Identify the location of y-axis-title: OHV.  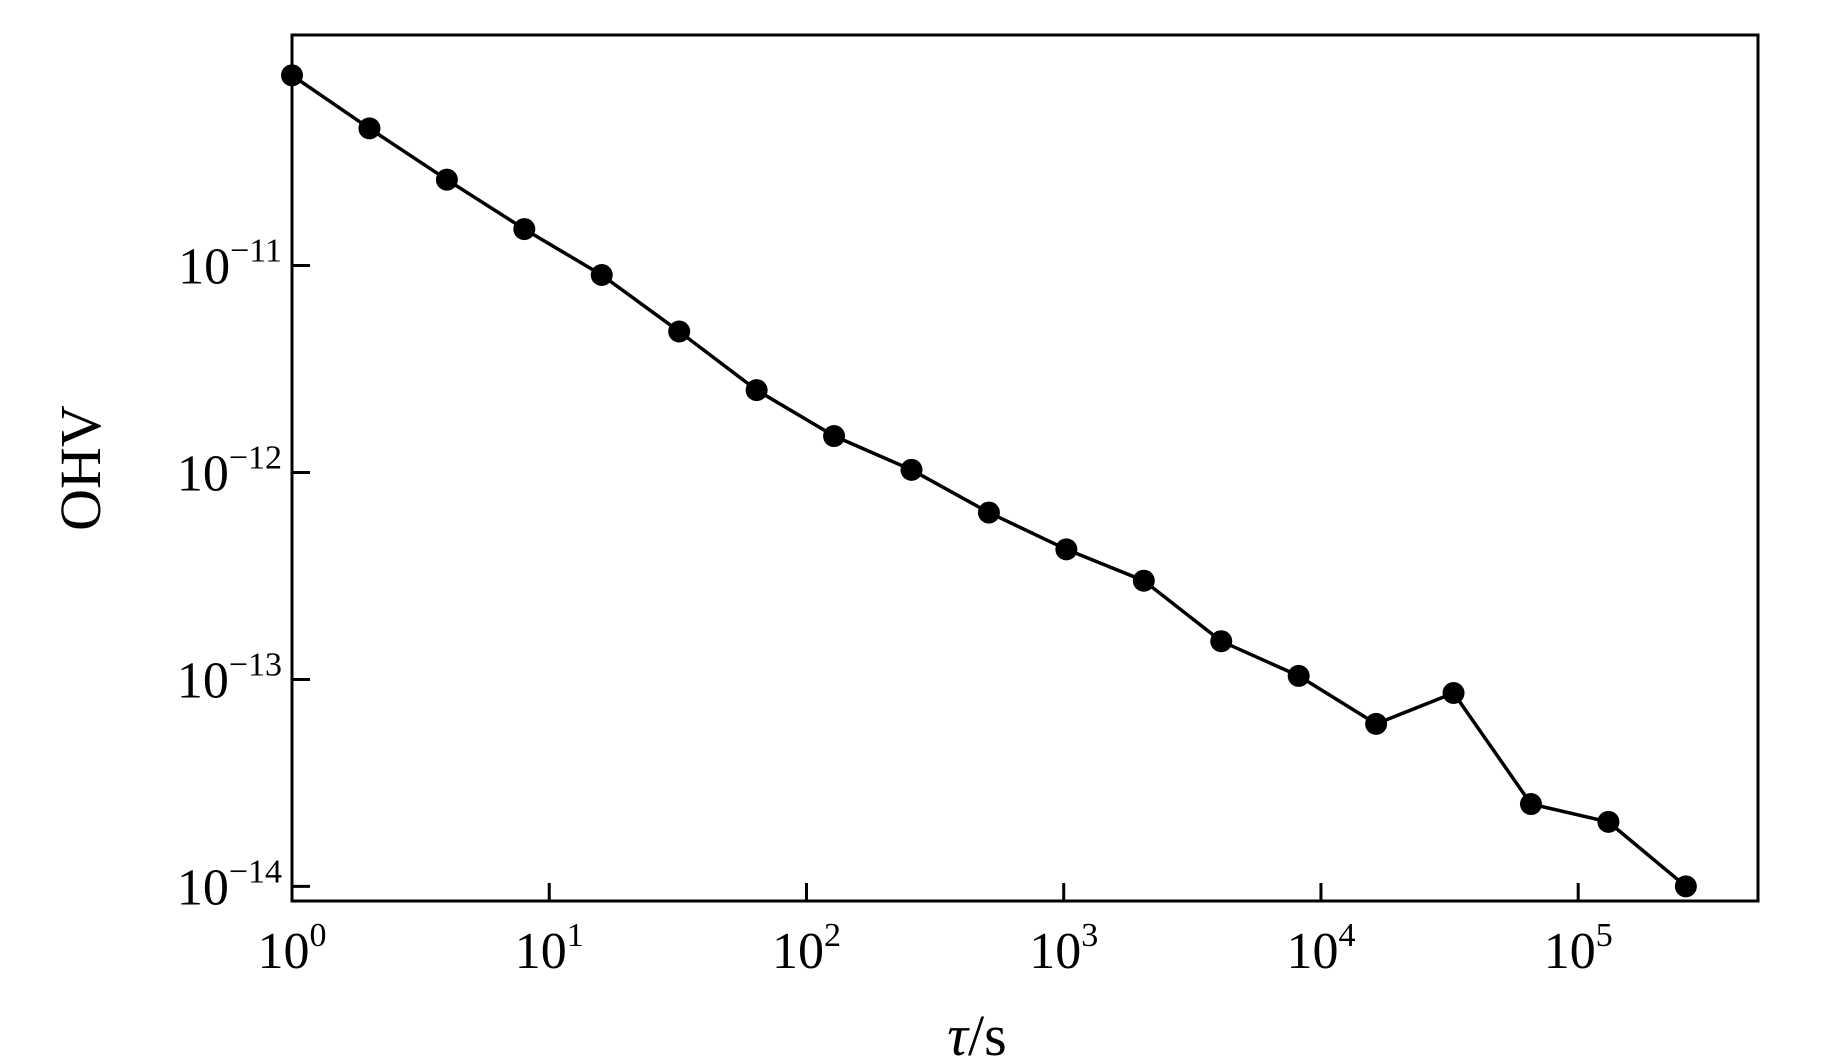
(80, 468).